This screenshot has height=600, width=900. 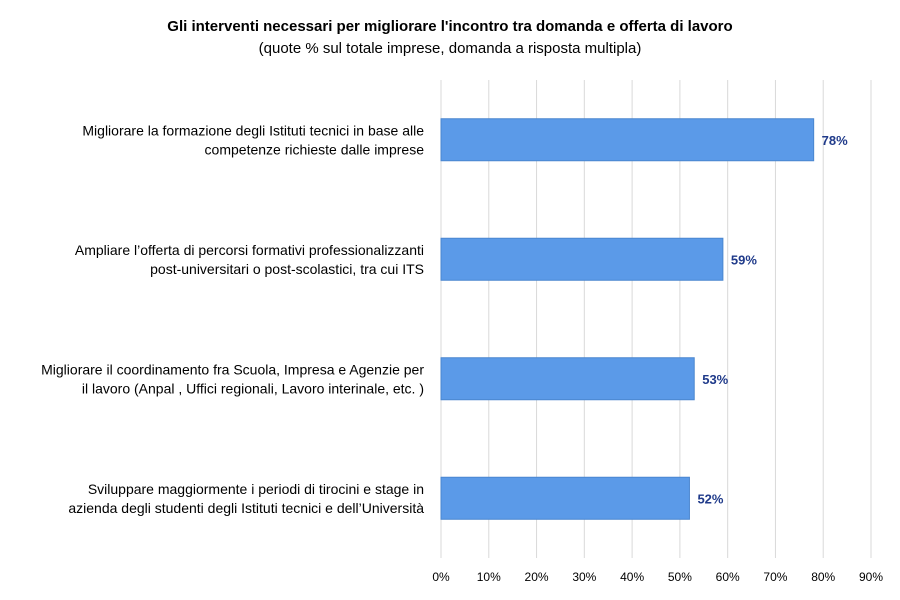 What do you see at coordinates (489, 577) in the screenshot?
I see `x-tick-label: 10%` at bounding box center [489, 577].